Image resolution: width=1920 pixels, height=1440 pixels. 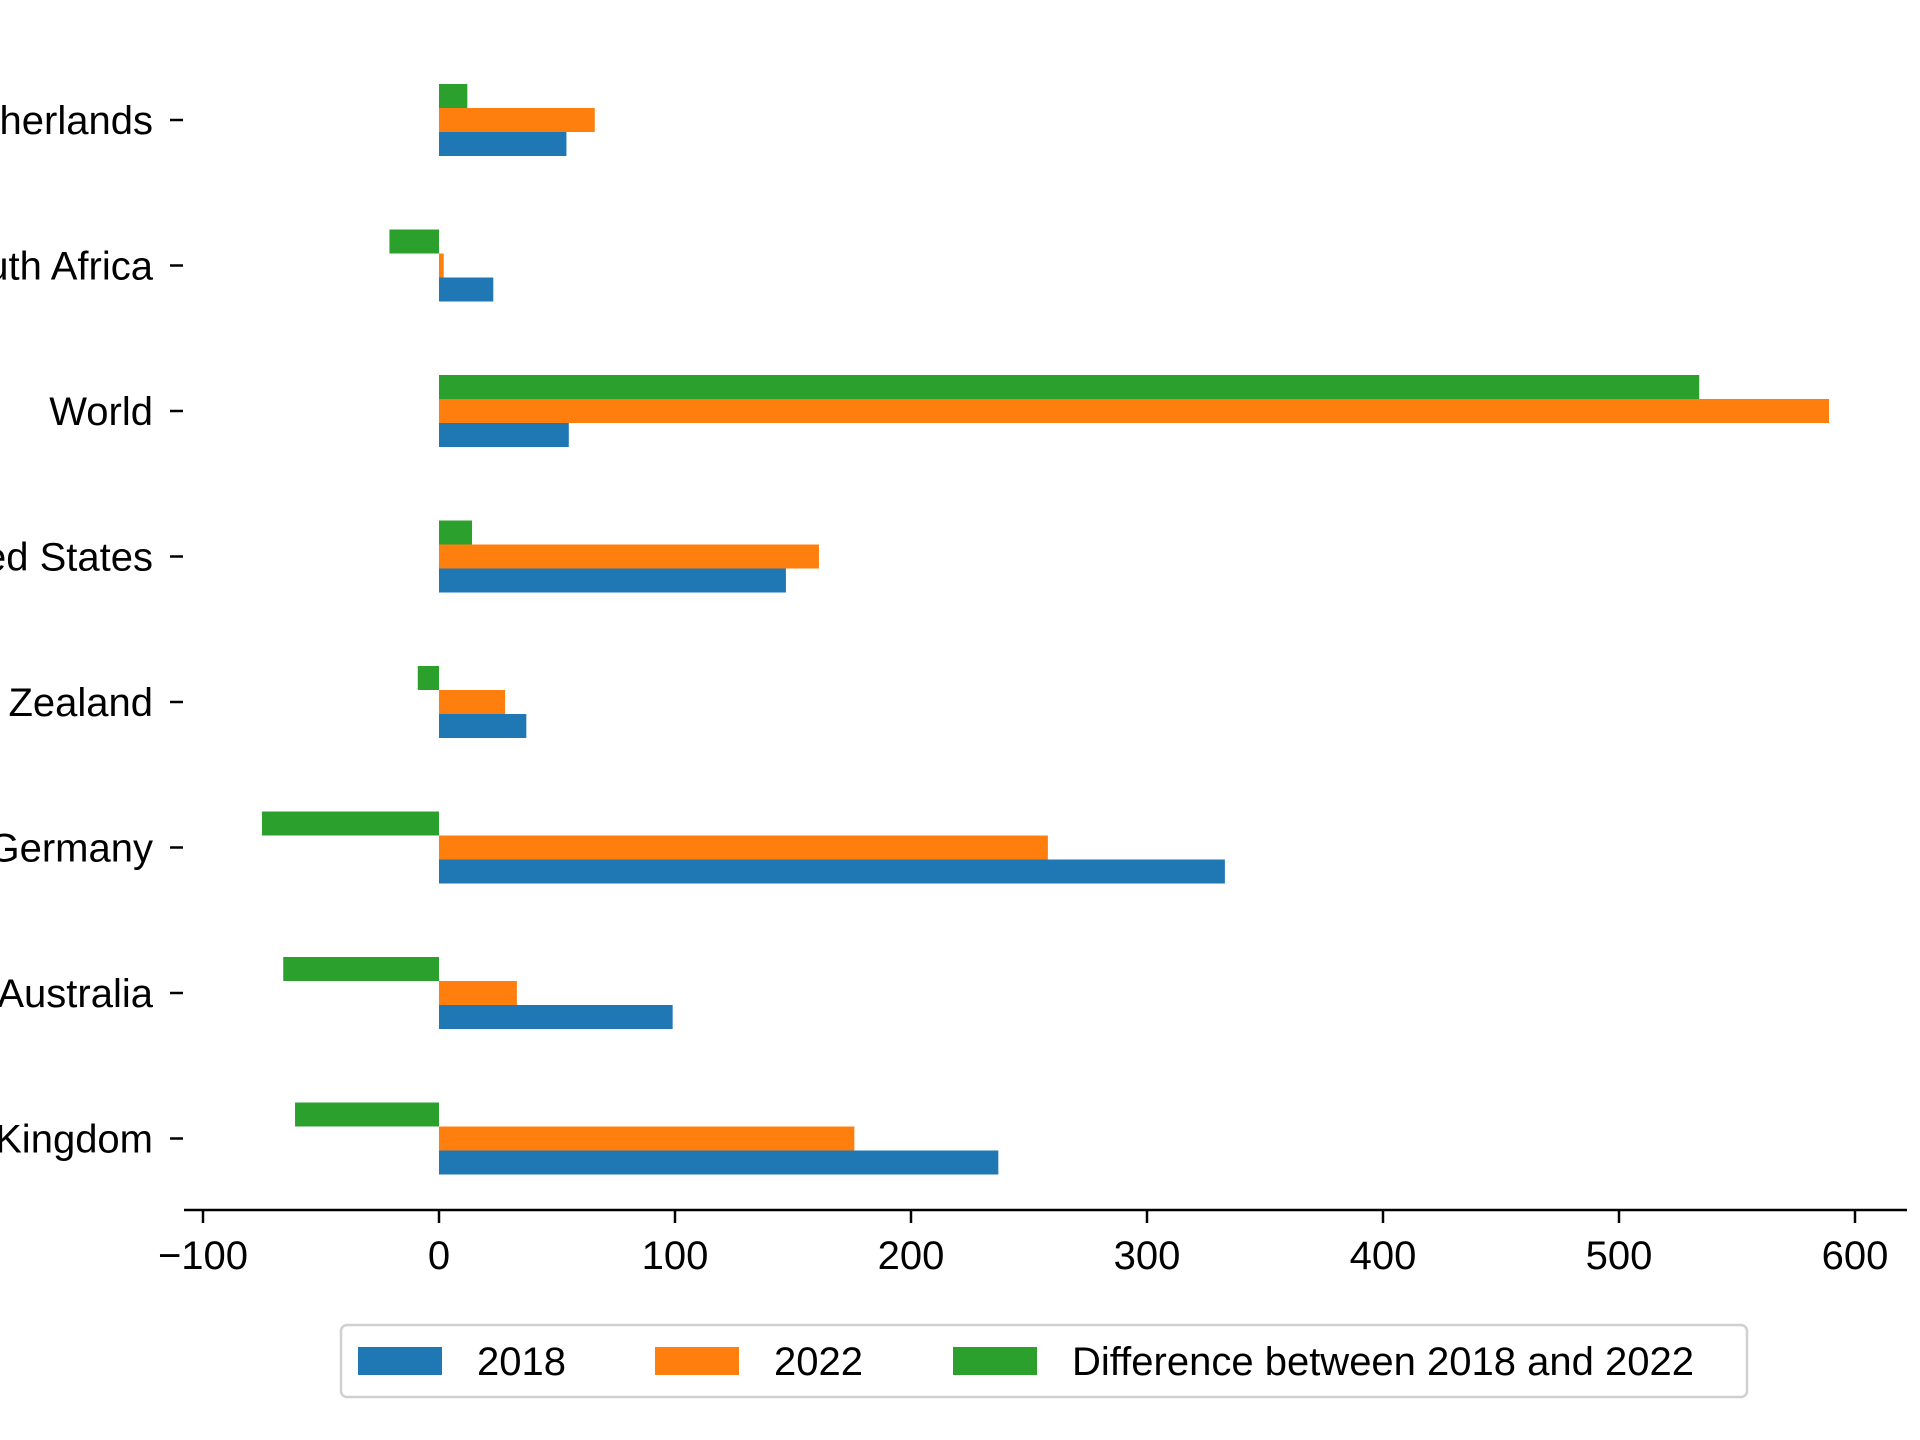 What do you see at coordinates (1855, 1256) in the screenshot?
I see `x-tick-label: 600` at bounding box center [1855, 1256].